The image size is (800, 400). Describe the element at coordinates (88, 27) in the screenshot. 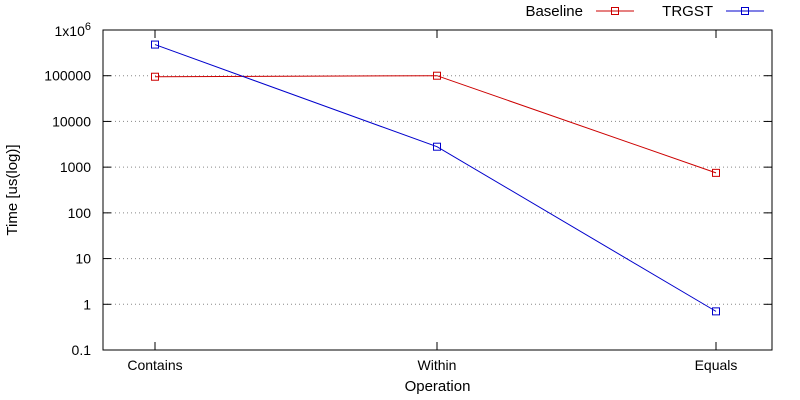

I see `y-tick-exponent: 6` at that location.